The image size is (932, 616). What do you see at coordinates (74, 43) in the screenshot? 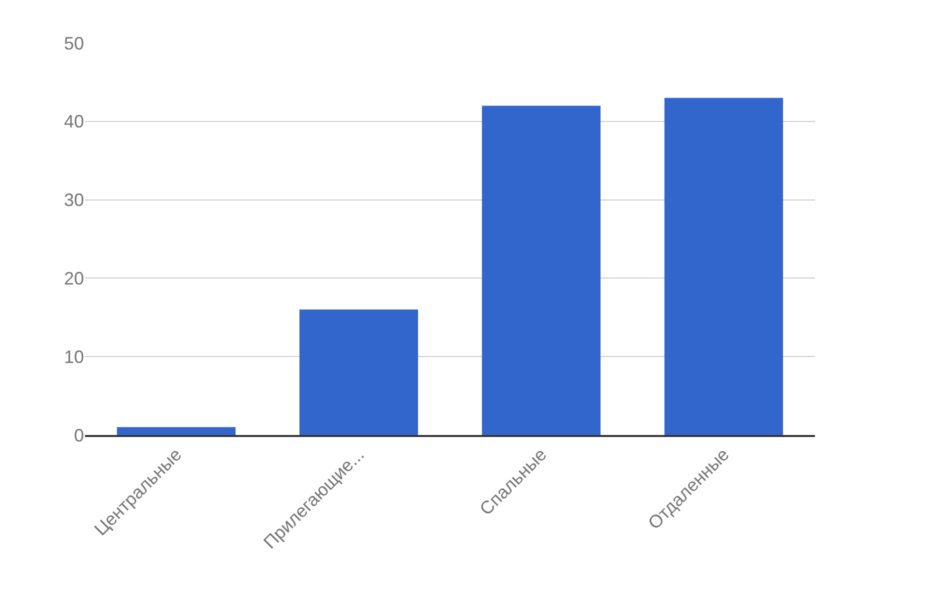
I see `y-tick-label: 50` at bounding box center [74, 43].